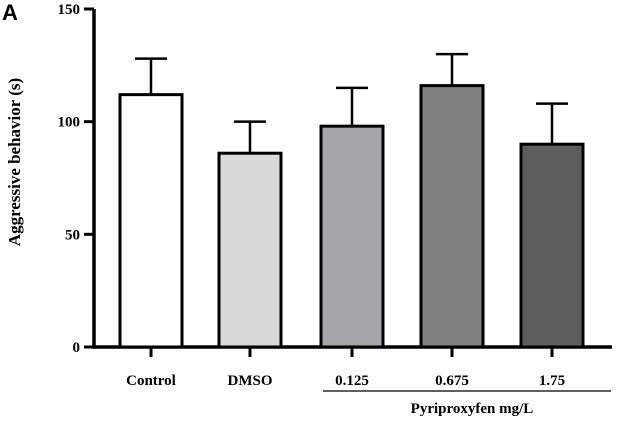 Image resolution: width=640 pixels, height=422 pixels. Describe the element at coordinates (151, 381) in the screenshot. I see `x-tick-label: Control` at that location.